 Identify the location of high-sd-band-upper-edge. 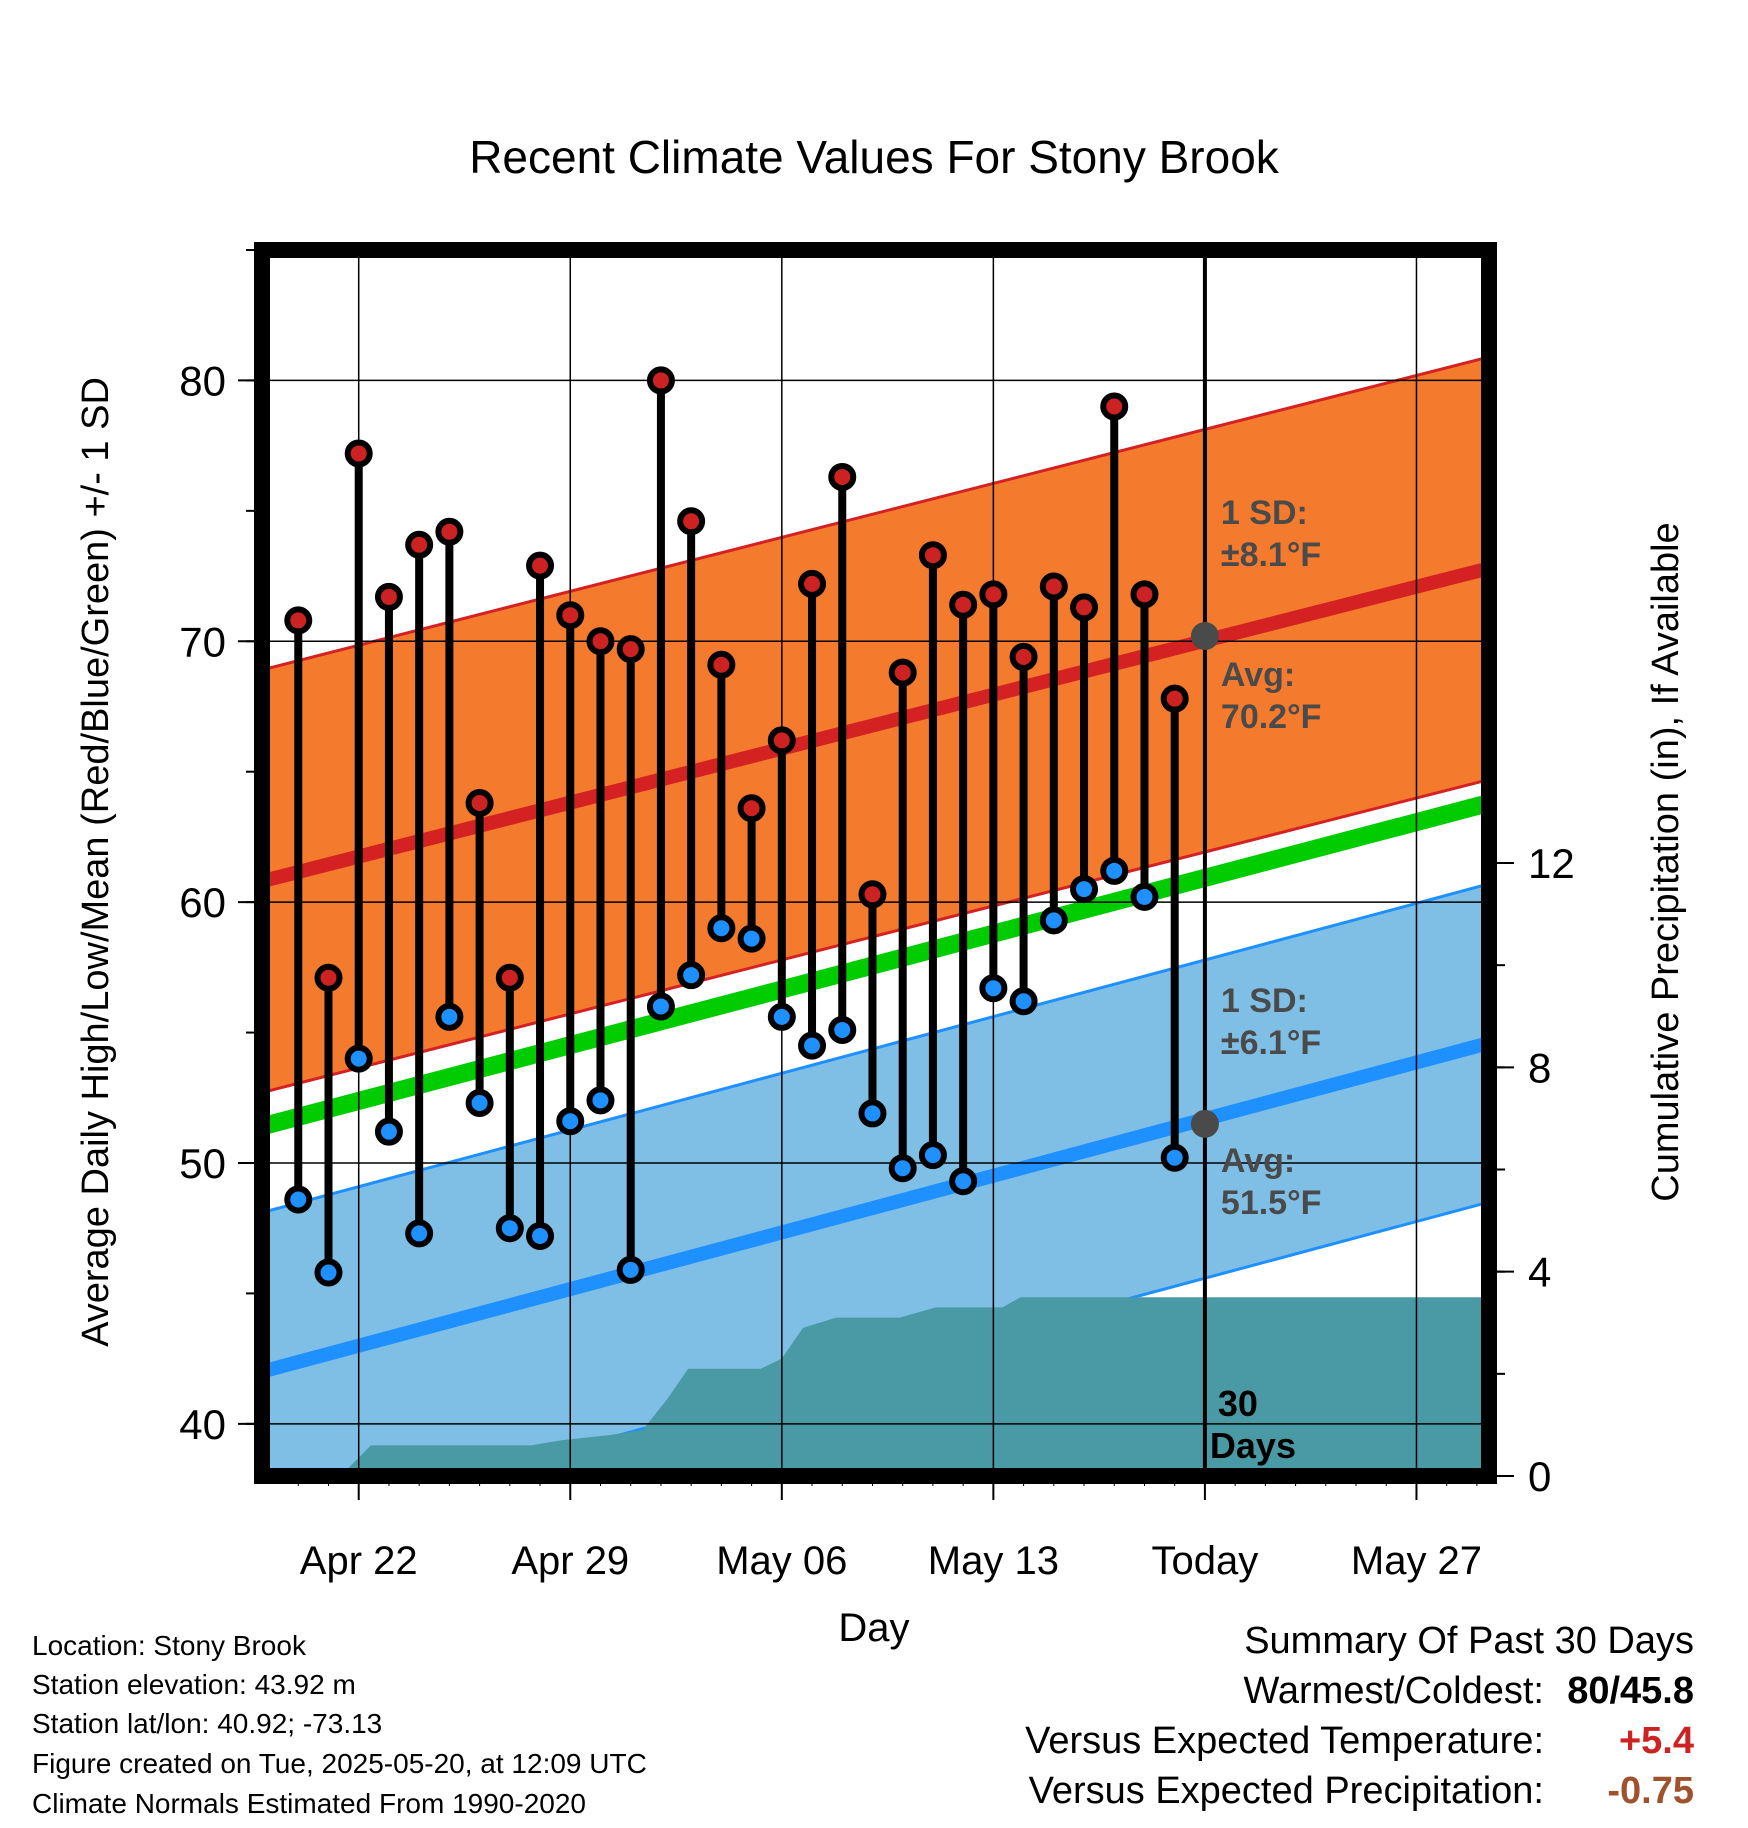
(875, 513).